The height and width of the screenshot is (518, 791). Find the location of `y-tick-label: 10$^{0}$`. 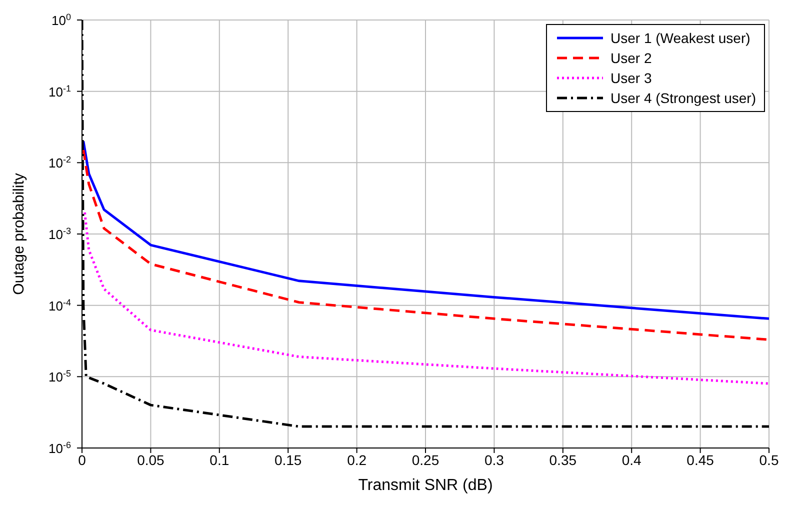

y-tick-label: 10$^{0}$ is located at coordinates (61, 20).